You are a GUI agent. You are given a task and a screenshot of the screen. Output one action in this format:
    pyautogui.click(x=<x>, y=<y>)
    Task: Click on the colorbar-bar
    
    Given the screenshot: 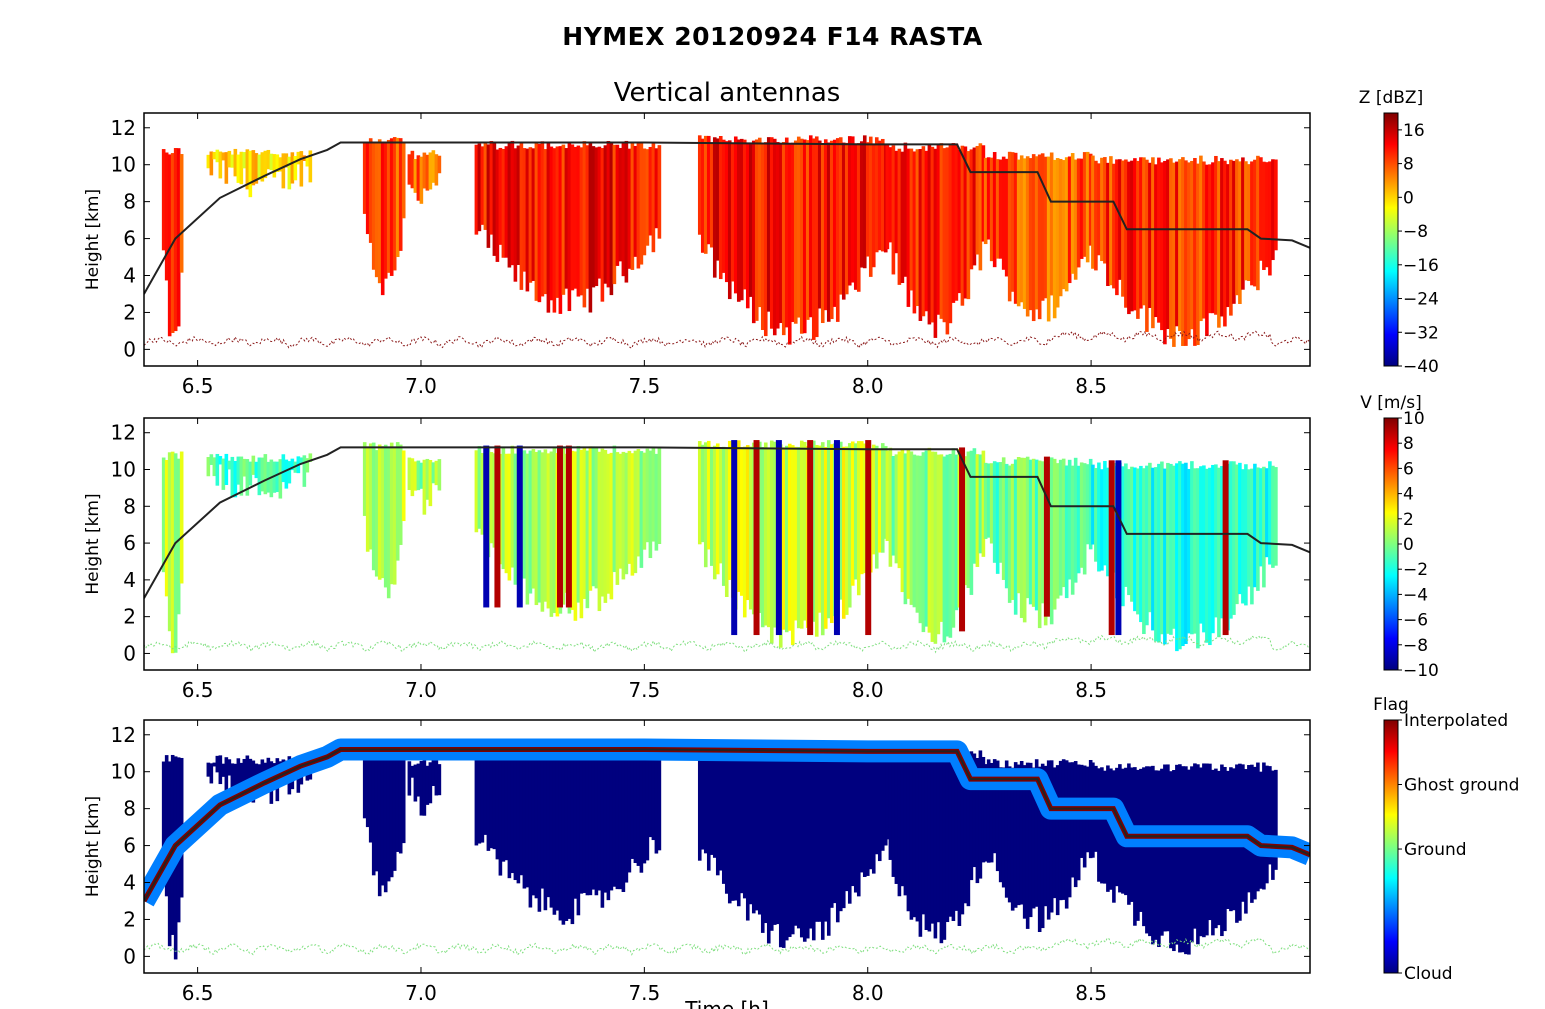 What is the action you would take?
    pyautogui.click(x=1391, y=846)
    